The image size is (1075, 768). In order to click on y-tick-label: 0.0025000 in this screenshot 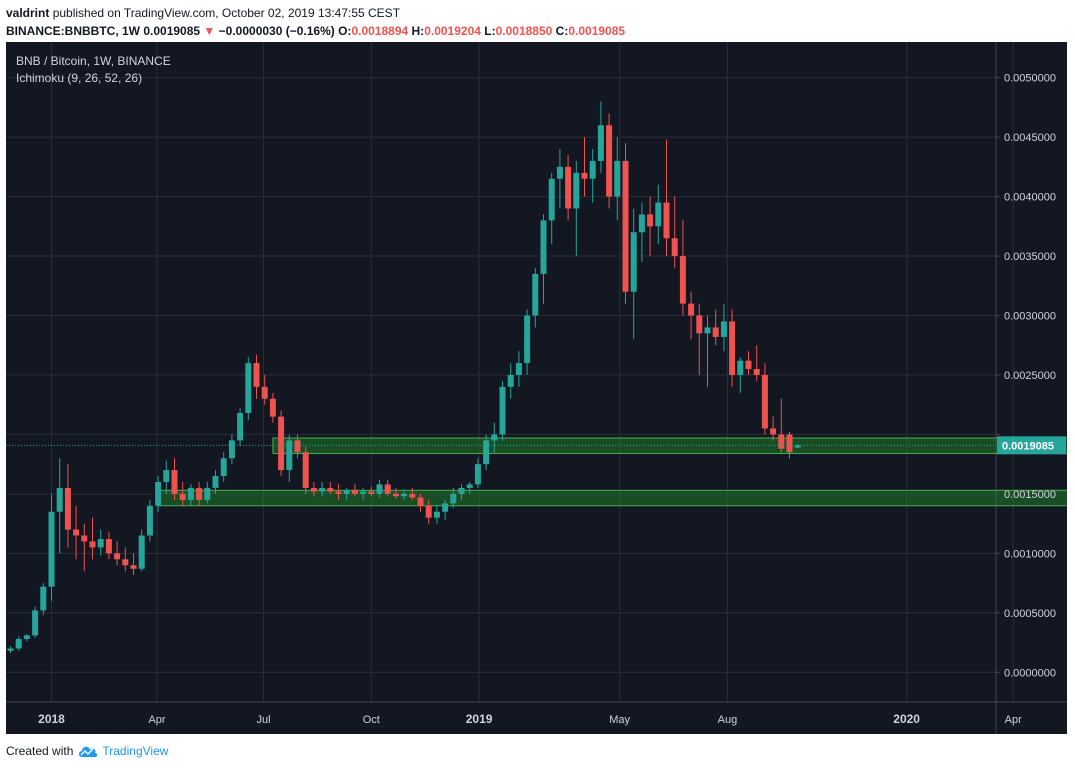, I will do `click(1030, 376)`.